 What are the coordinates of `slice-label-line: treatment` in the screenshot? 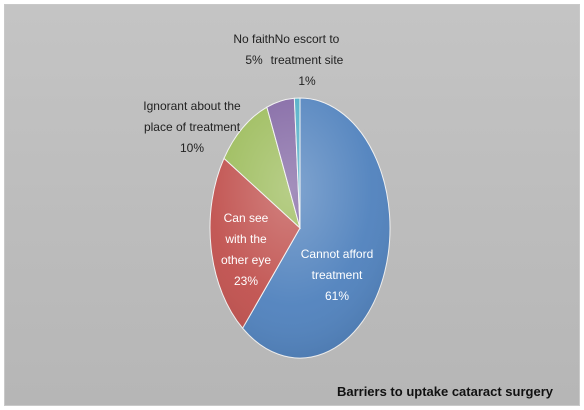 It's located at (337, 275).